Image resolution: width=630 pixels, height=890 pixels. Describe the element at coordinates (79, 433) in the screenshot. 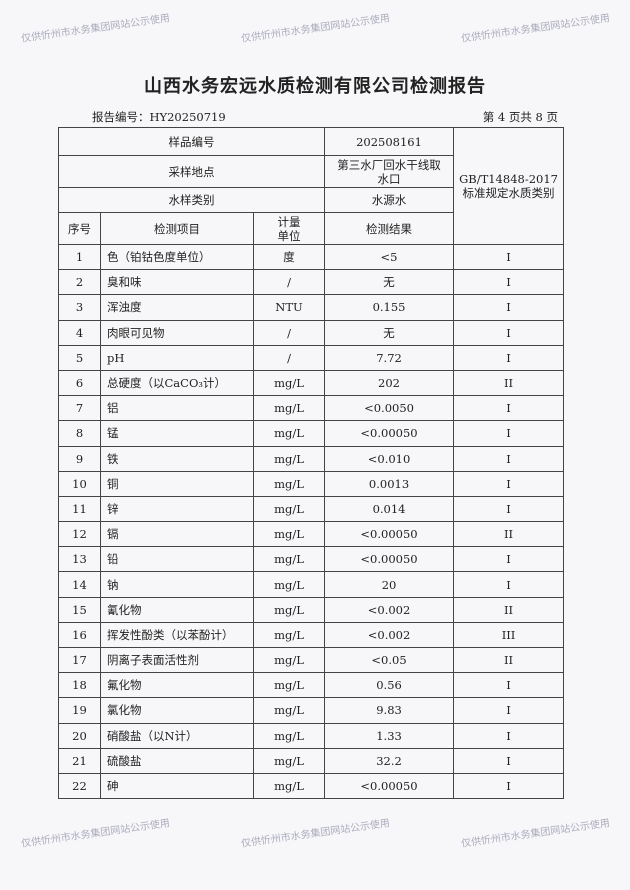

I see `row-number: 8` at that location.